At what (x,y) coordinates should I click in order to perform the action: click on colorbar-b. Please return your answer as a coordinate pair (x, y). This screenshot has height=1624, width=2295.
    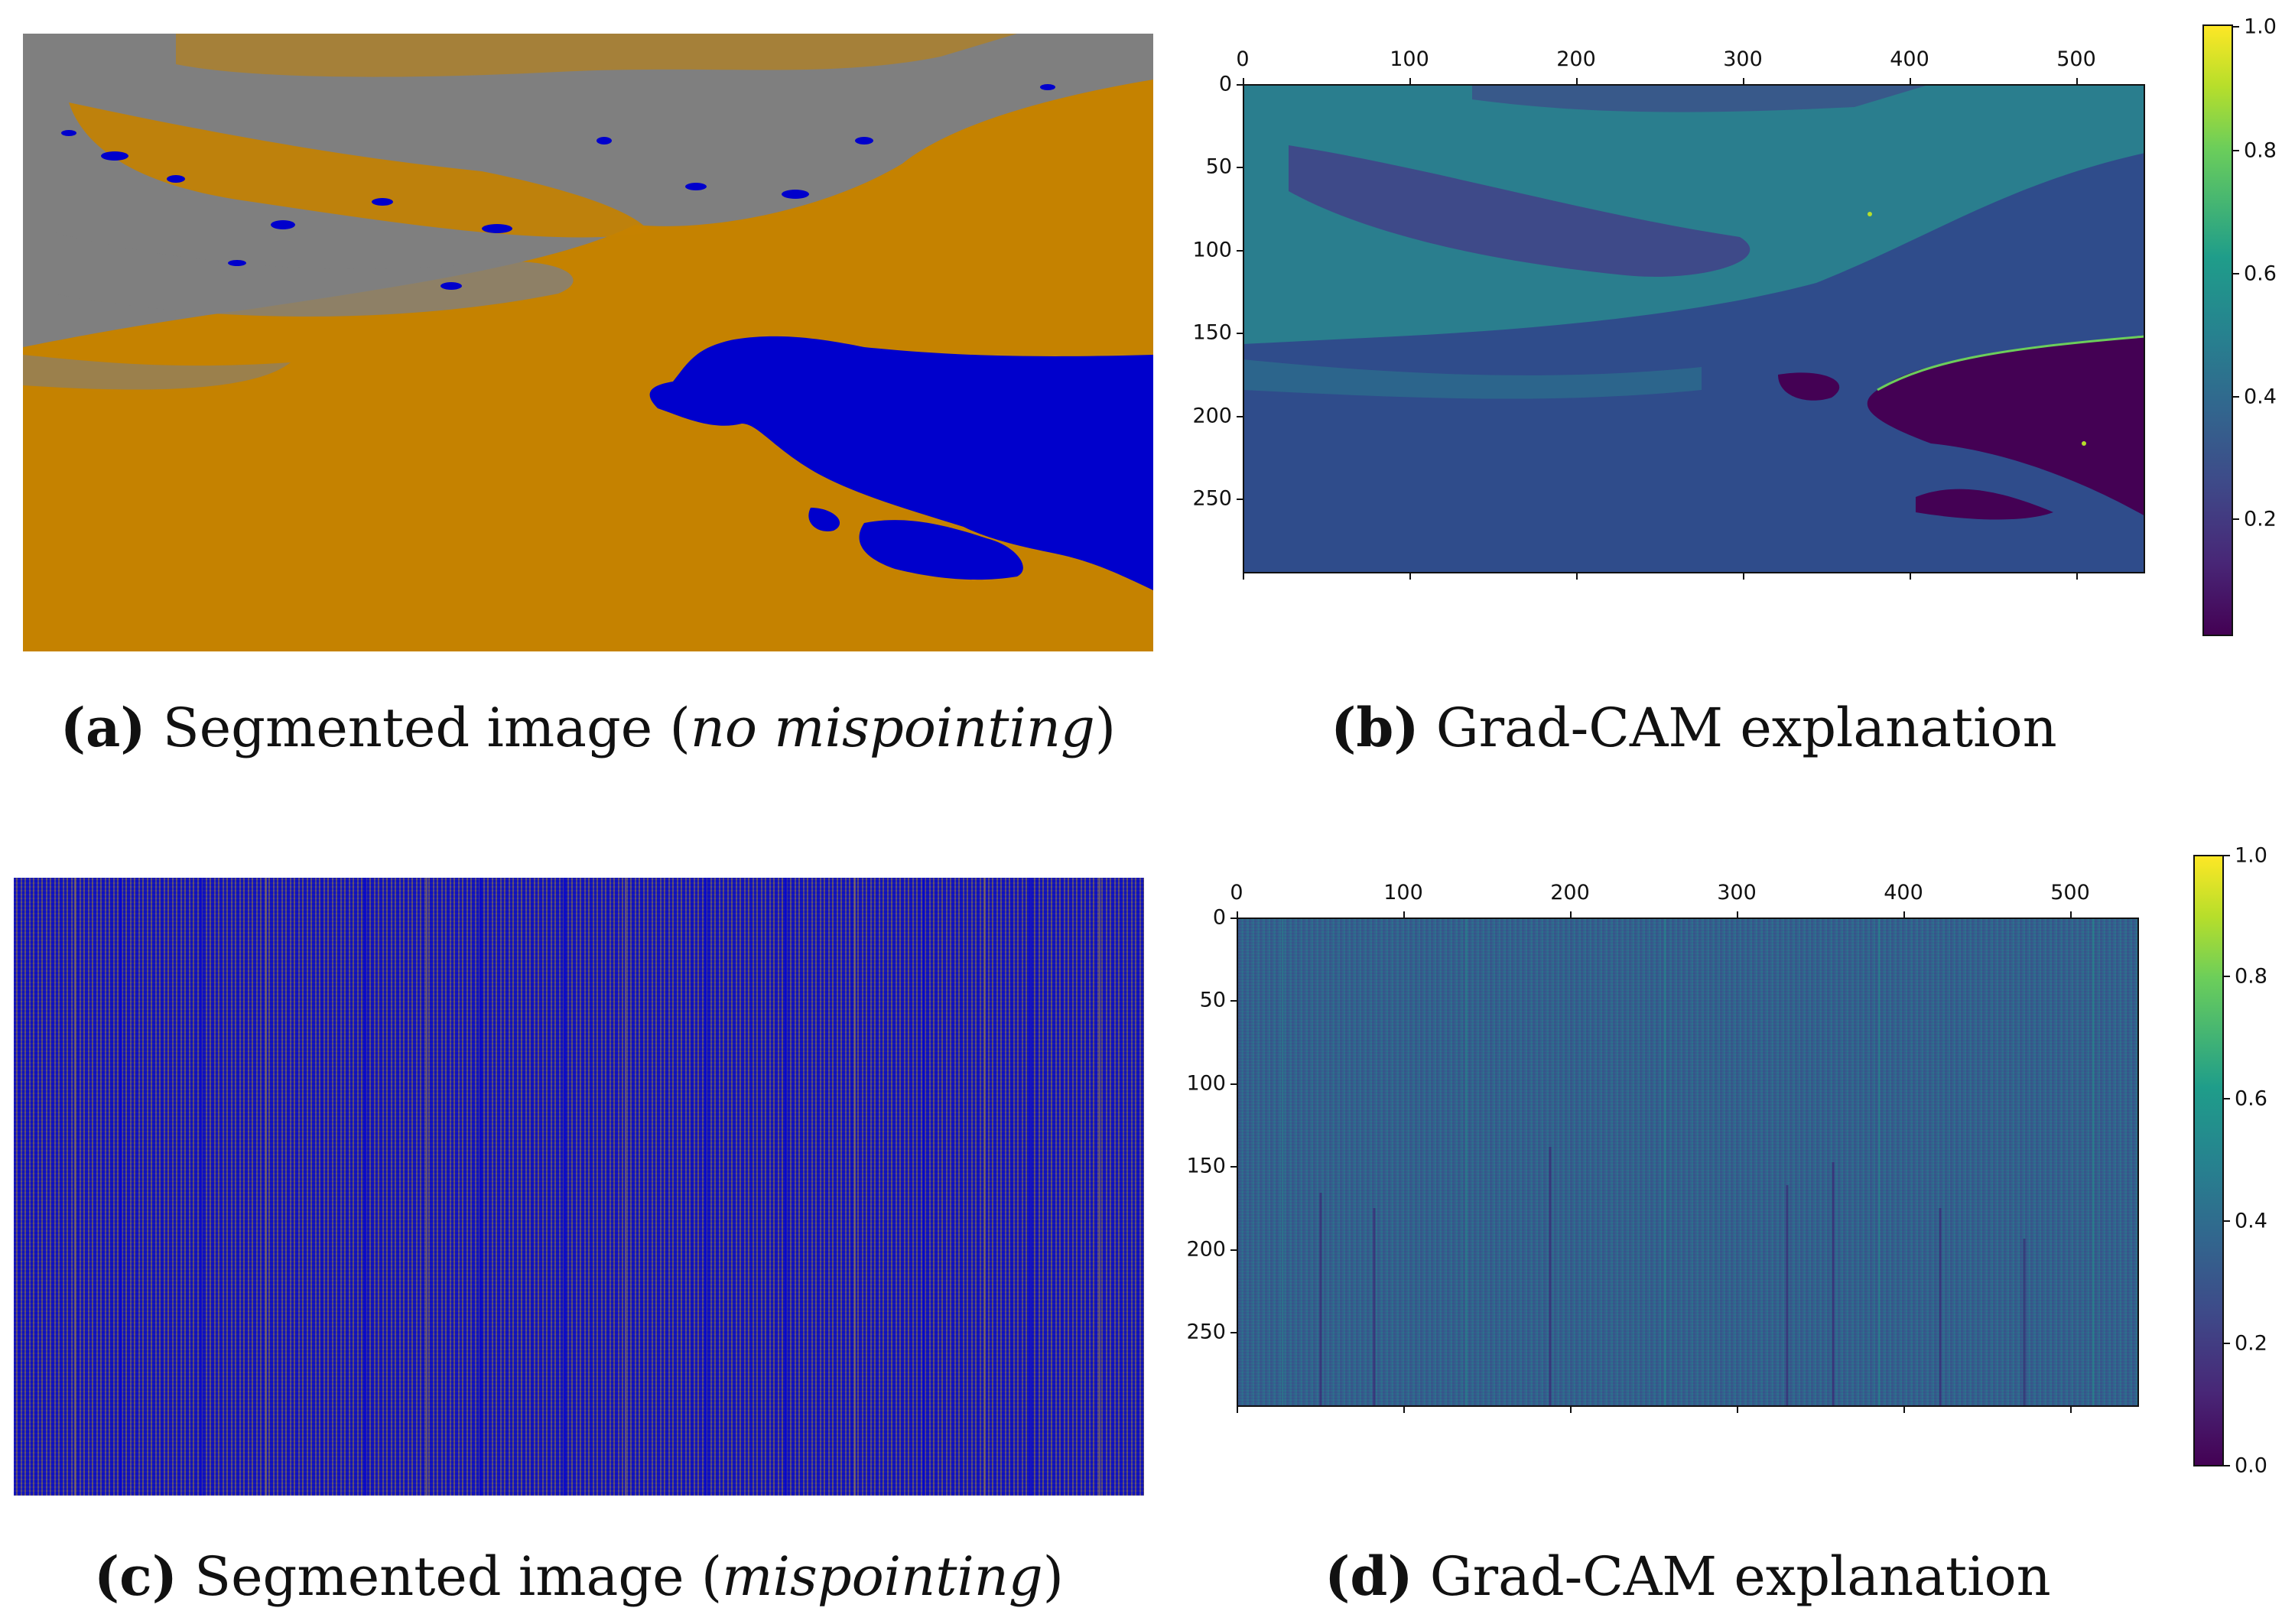
    Looking at the image, I should click on (2218, 330).